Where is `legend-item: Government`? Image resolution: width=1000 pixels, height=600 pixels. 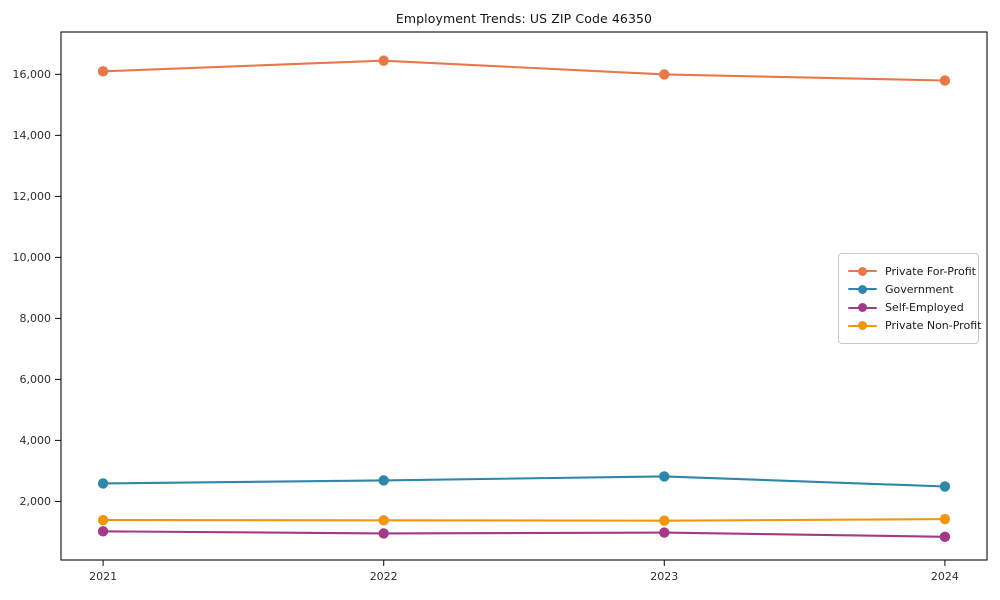 legend-item: Government is located at coordinates (908, 289).